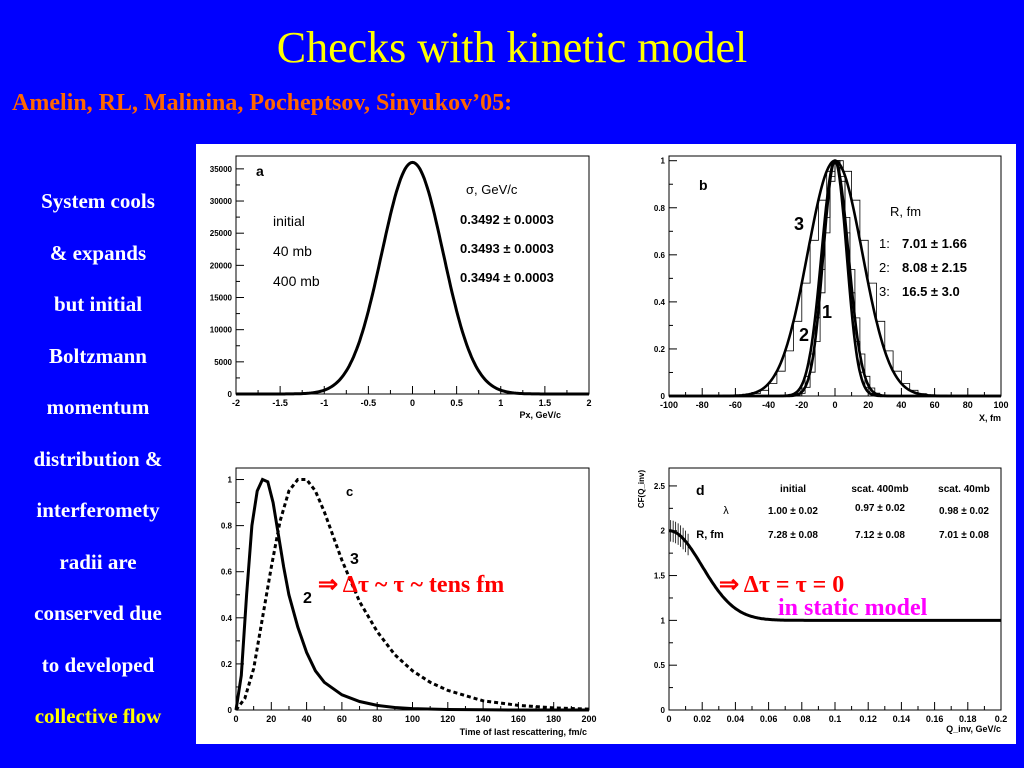 This screenshot has height=768, width=1024. Describe the element at coordinates (769, 719) in the screenshot. I see `x-tick-label-d: 0.06` at that location.